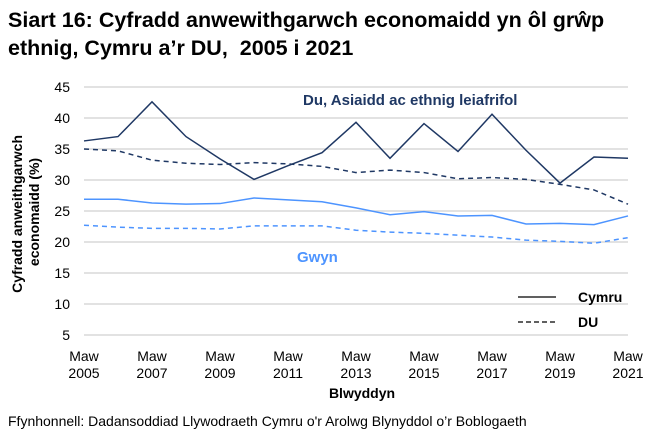 The height and width of the screenshot is (446, 662). I want to click on y-axis-label-line1: Cyfradd anweithgarwch, so click(17, 214).